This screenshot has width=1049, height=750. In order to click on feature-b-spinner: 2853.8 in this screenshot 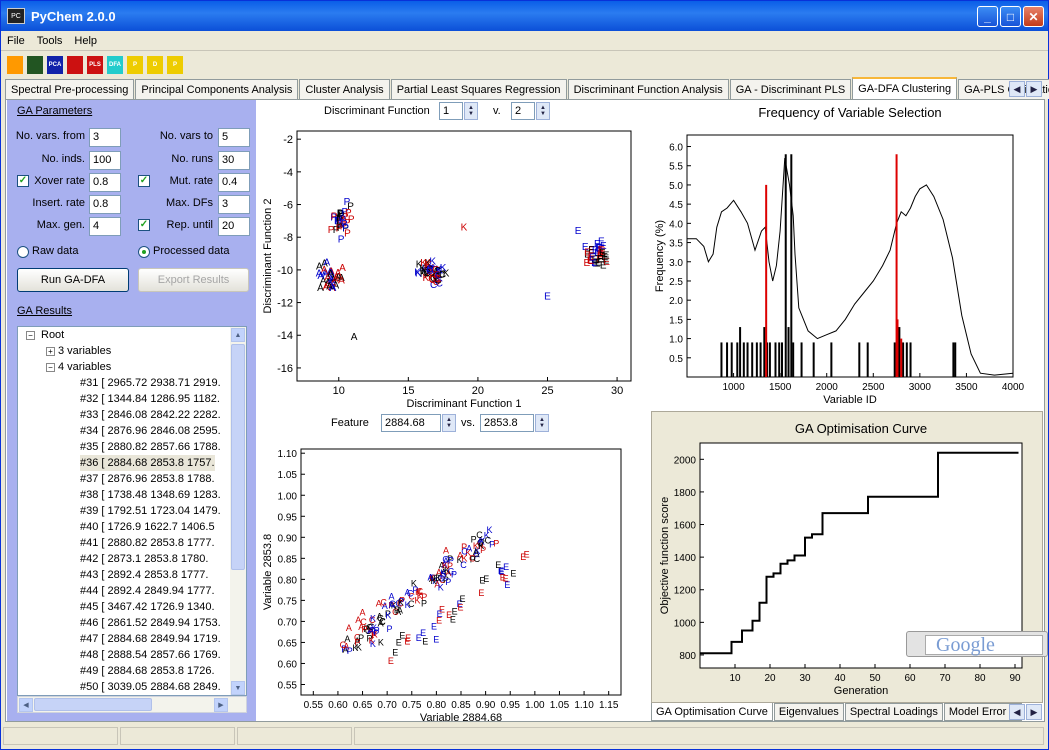, I will do `click(507, 423)`.